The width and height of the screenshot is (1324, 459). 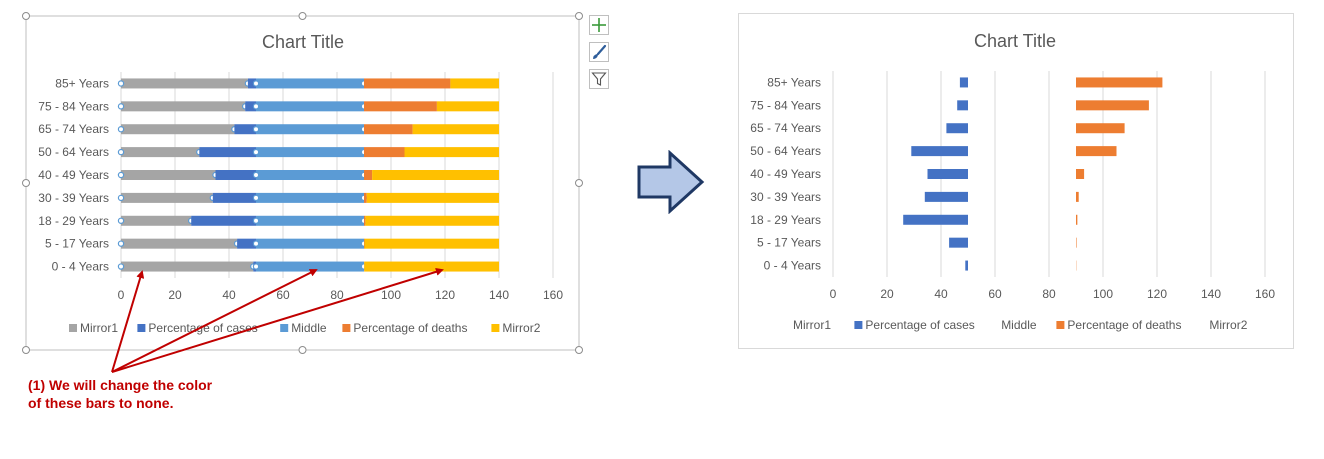 I want to click on category-label: 50 - 64 Years, so click(x=73, y=152).